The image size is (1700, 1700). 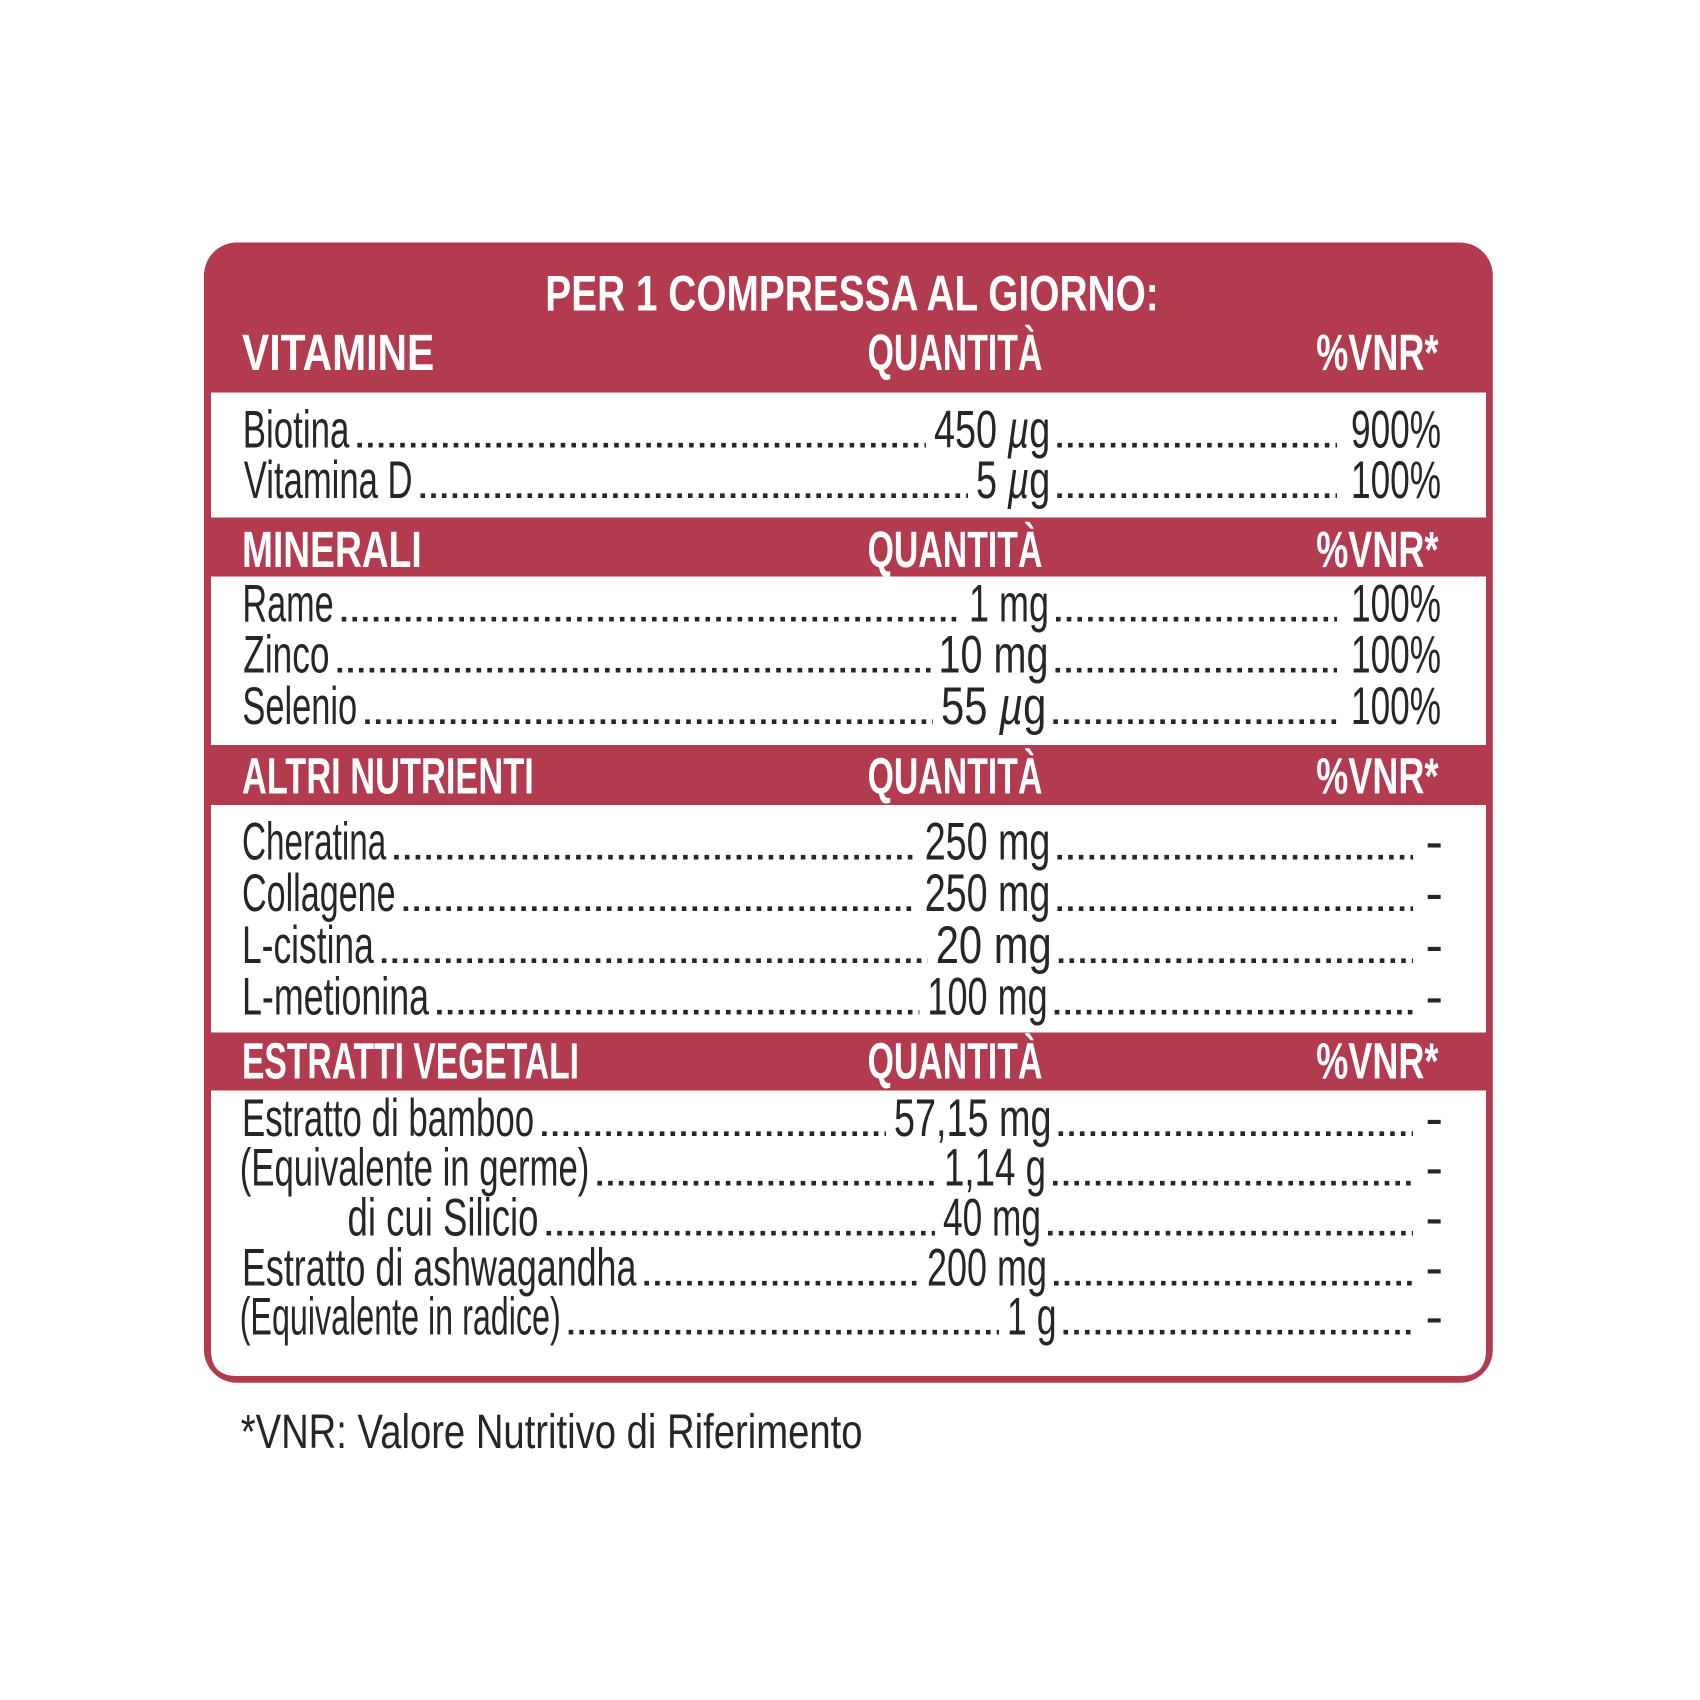 I want to click on svg-text: Collagene, so click(x=319, y=893).